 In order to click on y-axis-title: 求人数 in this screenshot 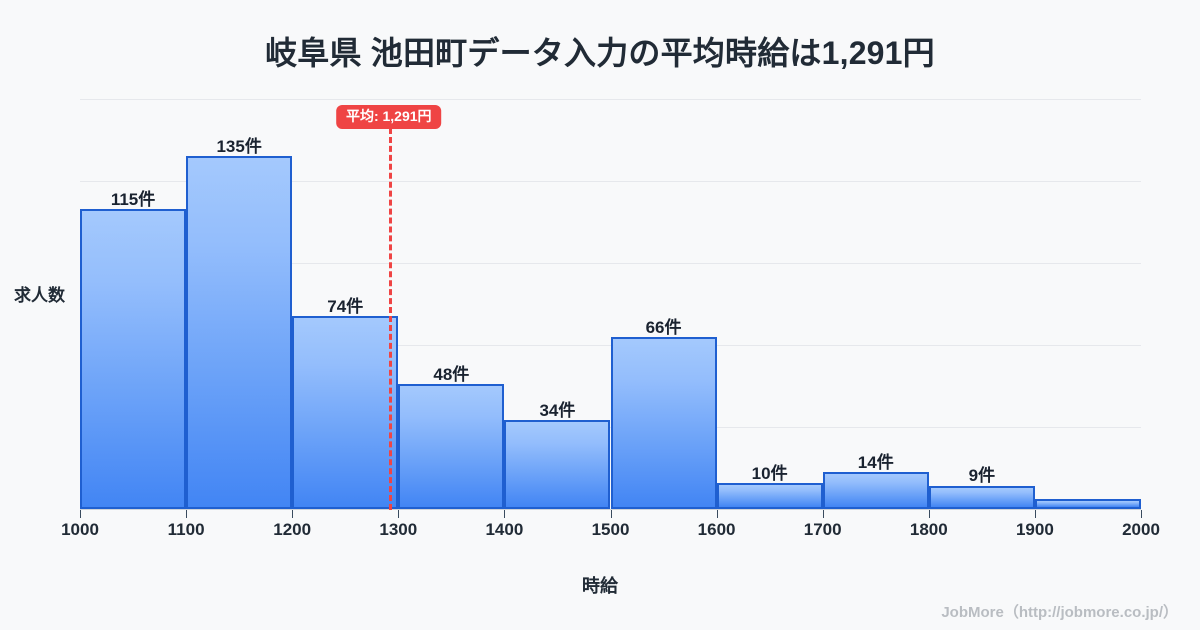, I will do `click(39, 295)`.